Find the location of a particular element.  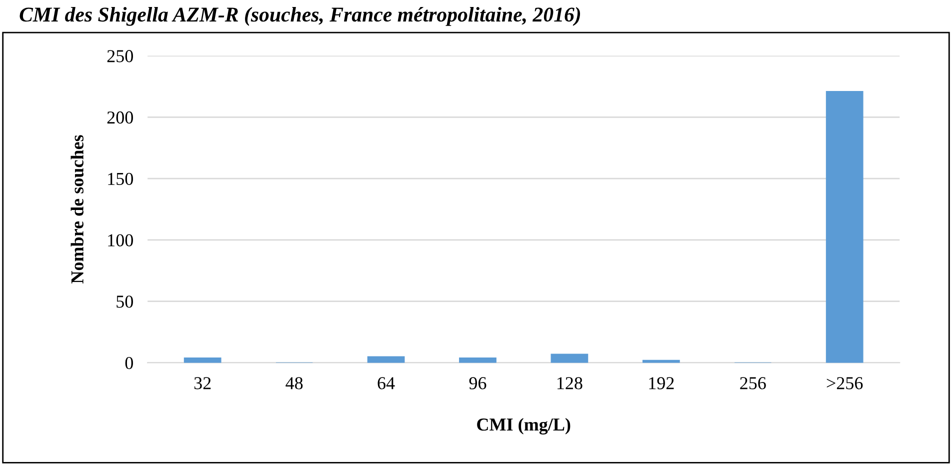

y-tick-label: 200 is located at coordinates (120, 117).